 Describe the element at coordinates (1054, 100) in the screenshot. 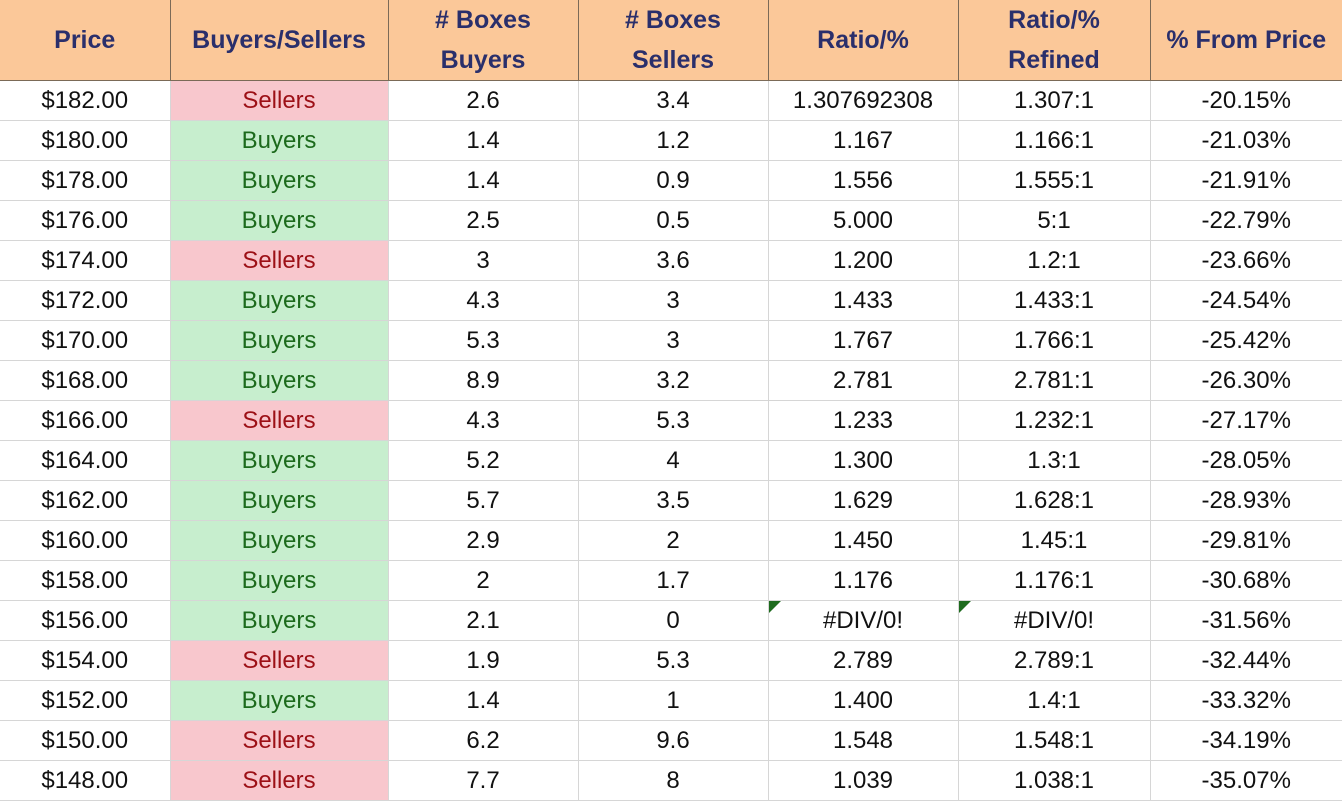

I see `ratio-refined-cell: 1.307:1` at that location.